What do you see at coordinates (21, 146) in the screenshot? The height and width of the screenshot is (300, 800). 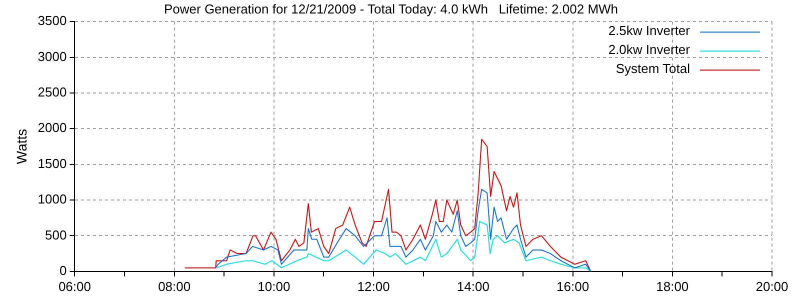 I see `y-axis-title: Watts` at bounding box center [21, 146].